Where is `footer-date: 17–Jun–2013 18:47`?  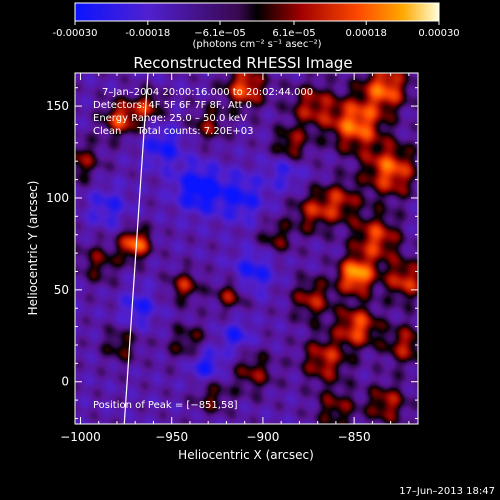
footer-date: 17–Jun–2013 18:47 is located at coordinates (447, 491).